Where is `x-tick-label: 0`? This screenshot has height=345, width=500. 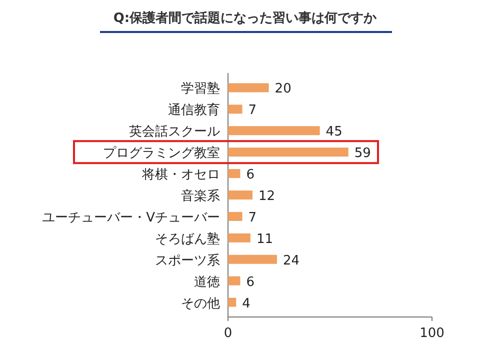
x-tick-label: 0 is located at coordinates (228, 333).